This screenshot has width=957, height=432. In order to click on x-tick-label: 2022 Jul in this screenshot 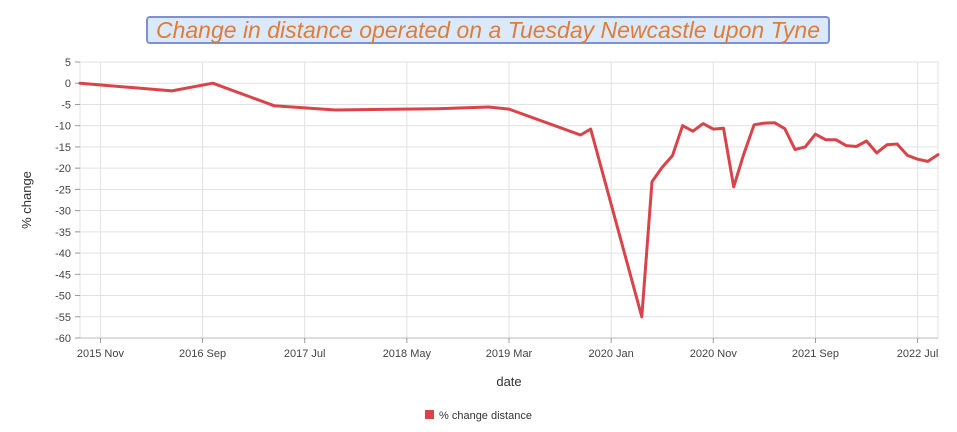, I will do `click(918, 354)`.